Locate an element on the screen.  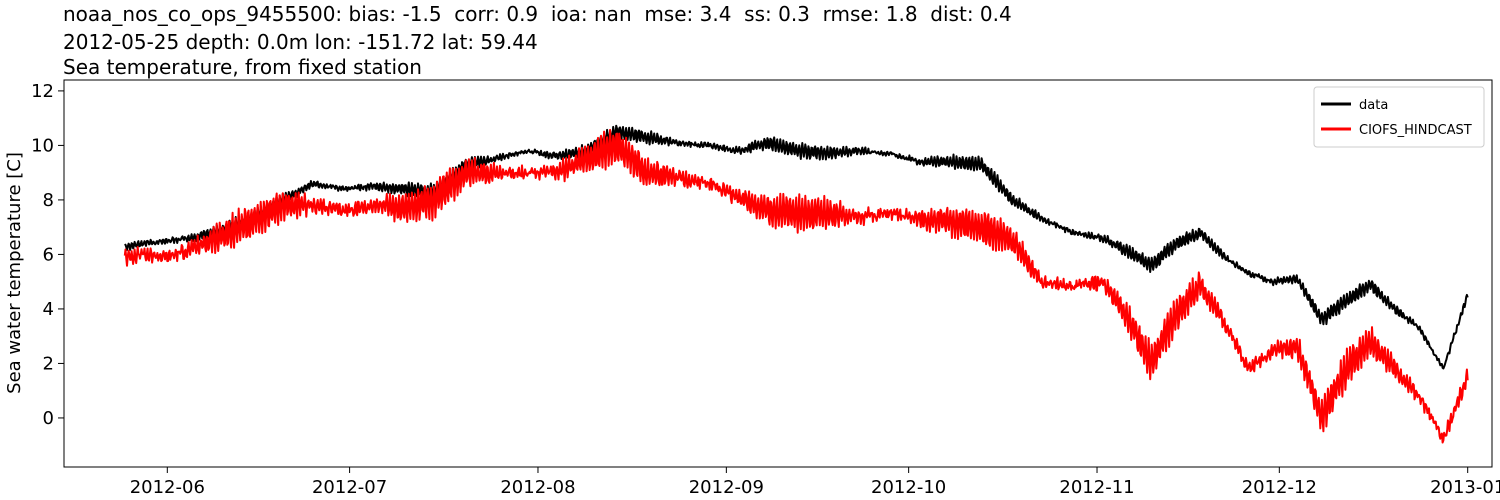
y-tick-label: 4 is located at coordinates (48, 309).